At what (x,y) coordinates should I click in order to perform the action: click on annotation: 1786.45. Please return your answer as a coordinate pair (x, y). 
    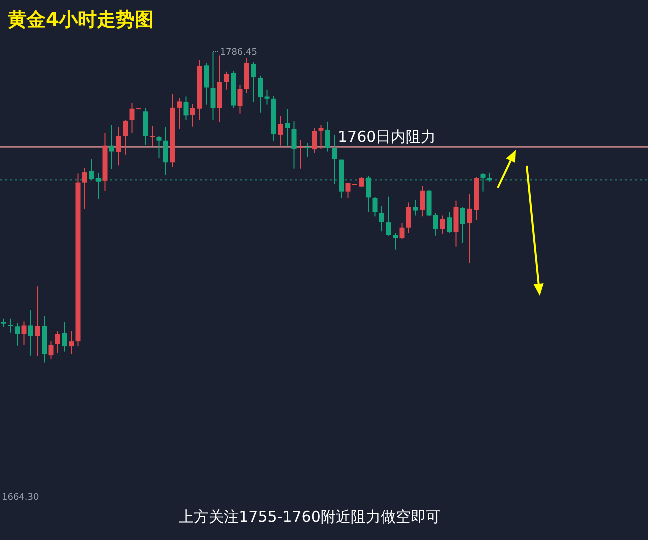
    Looking at the image, I should click on (239, 53).